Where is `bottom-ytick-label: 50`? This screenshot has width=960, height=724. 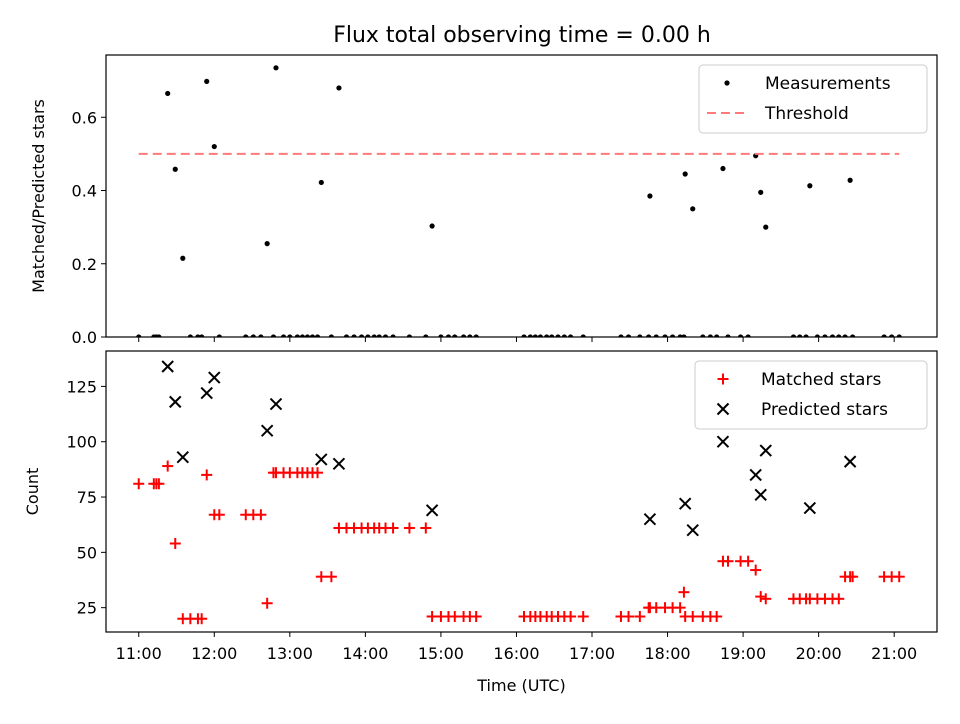
bottom-ytick-label: 50 is located at coordinates (87, 552).